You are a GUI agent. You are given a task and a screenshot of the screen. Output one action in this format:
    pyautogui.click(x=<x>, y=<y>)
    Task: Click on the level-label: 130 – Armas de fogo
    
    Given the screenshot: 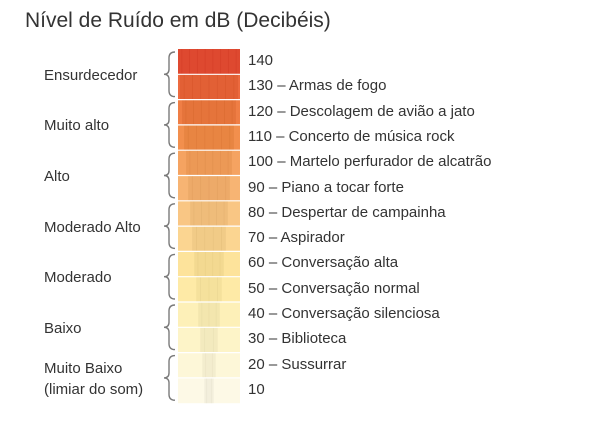 What is the action you would take?
    pyautogui.click(x=317, y=86)
    